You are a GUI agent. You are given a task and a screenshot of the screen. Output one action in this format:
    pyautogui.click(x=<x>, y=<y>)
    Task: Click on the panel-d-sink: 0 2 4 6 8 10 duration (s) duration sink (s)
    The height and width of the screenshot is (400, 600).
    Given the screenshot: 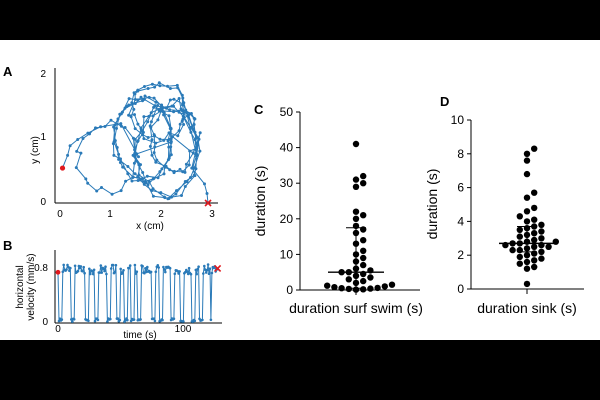 What is the action you would take?
    pyautogui.click(x=504, y=214)
    